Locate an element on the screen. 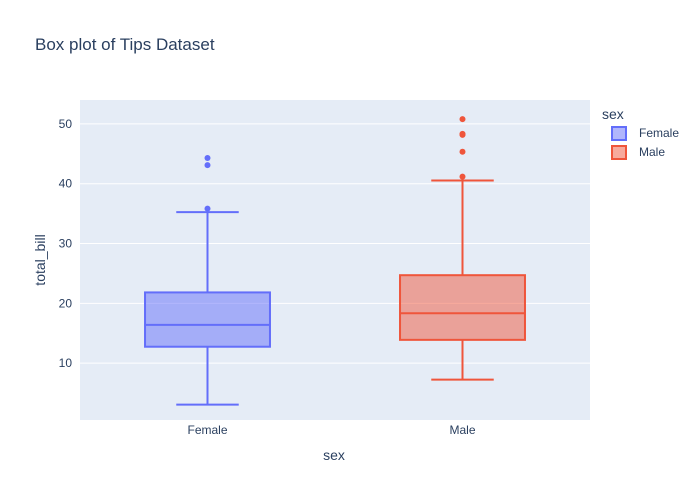  x-axis-title: sex is located at coordinates (334, 455).